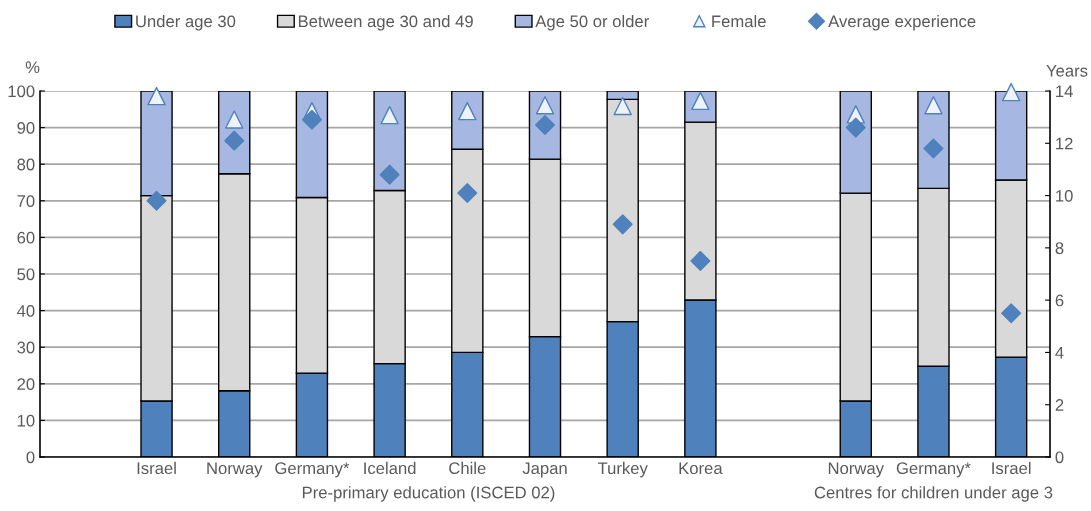 This screenshot has height=511, width=1091. What do you see at coordinates (26, 384) in the screenshot?
I see `y-tick-label: 20` at bounding box center [26, 384].